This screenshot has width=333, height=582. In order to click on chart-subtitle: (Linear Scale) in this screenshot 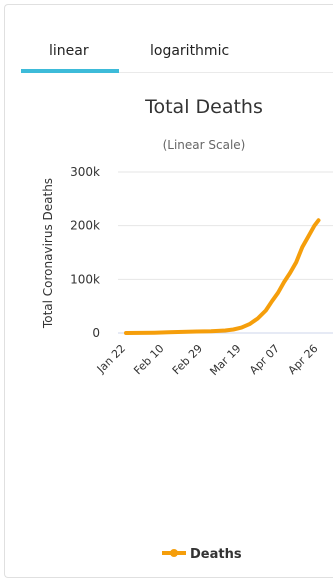, I will do `click(204, 145)`.